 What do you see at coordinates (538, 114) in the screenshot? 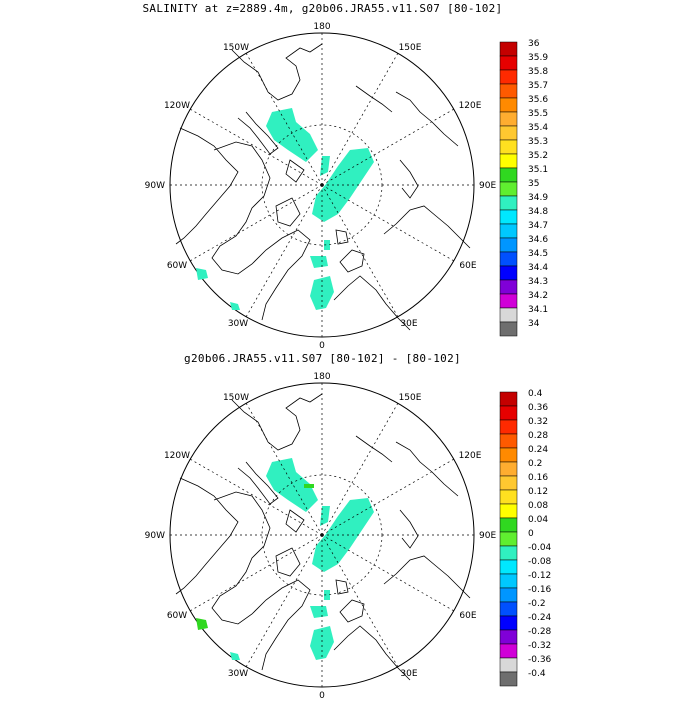
I see `colorbar-tick-label: 35.5` at bounding box center [538, 114].